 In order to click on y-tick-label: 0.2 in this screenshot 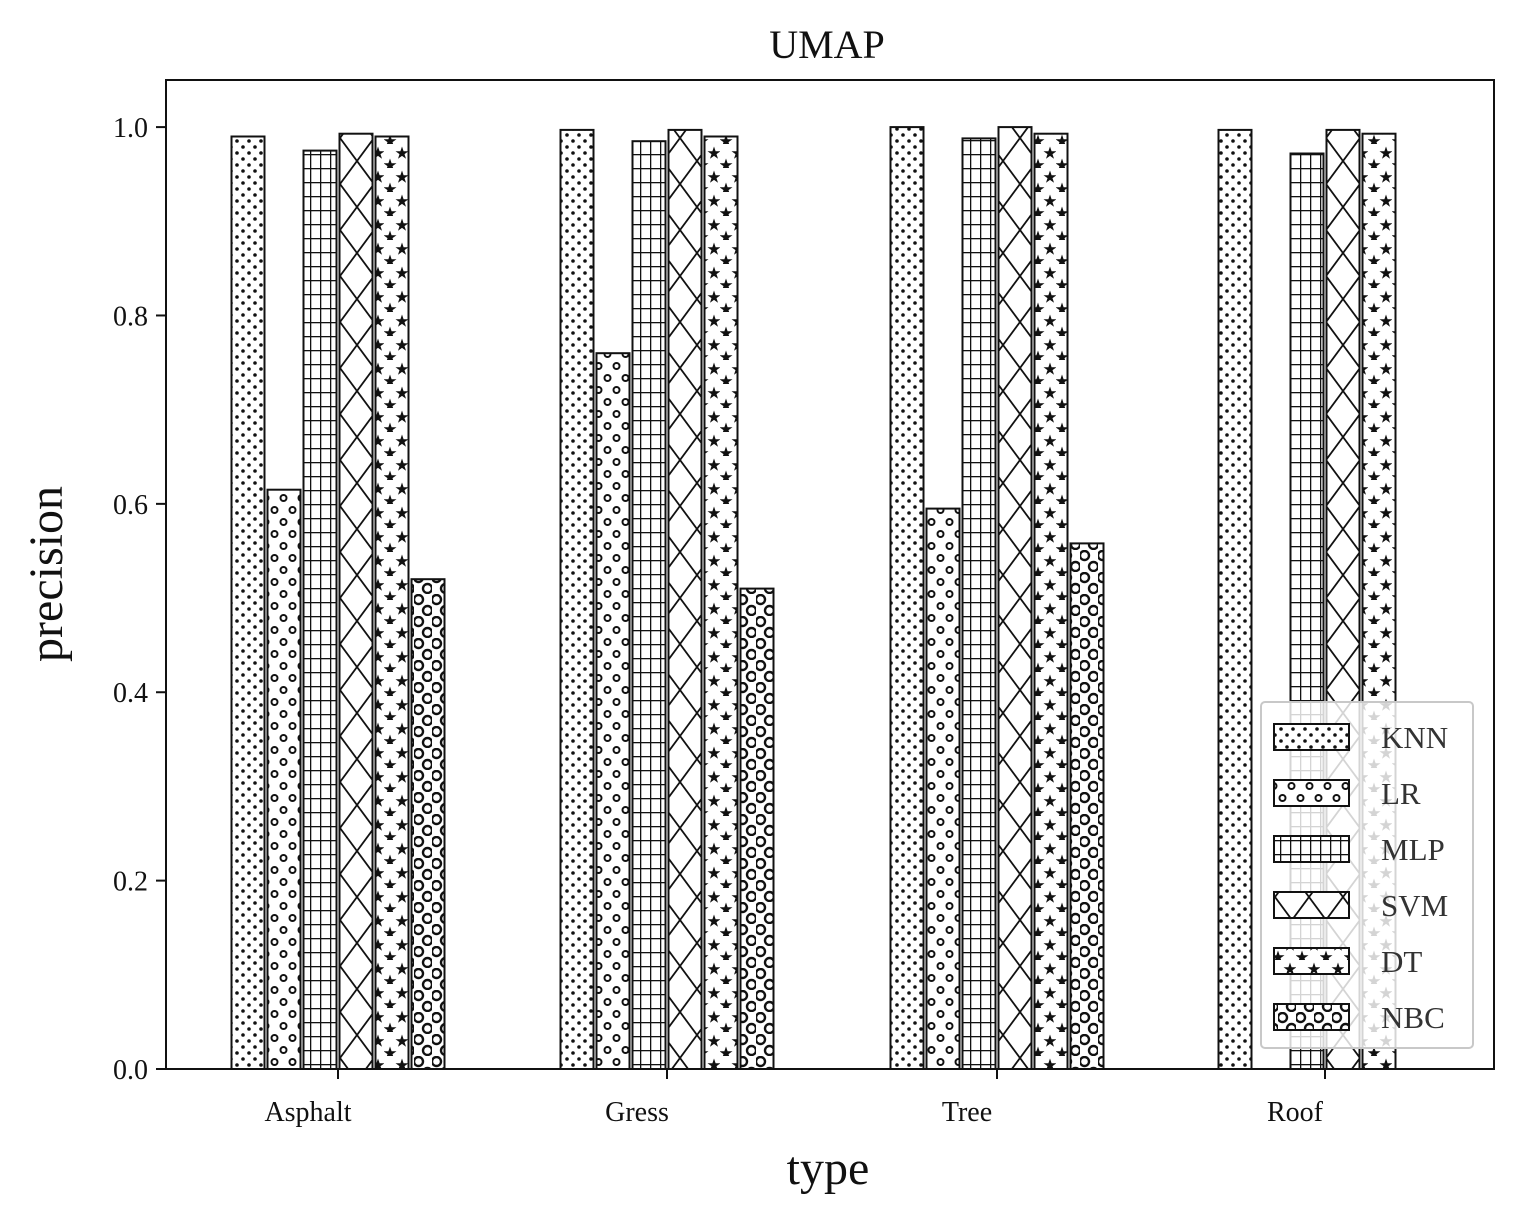, I will do `click(130, 882)`.